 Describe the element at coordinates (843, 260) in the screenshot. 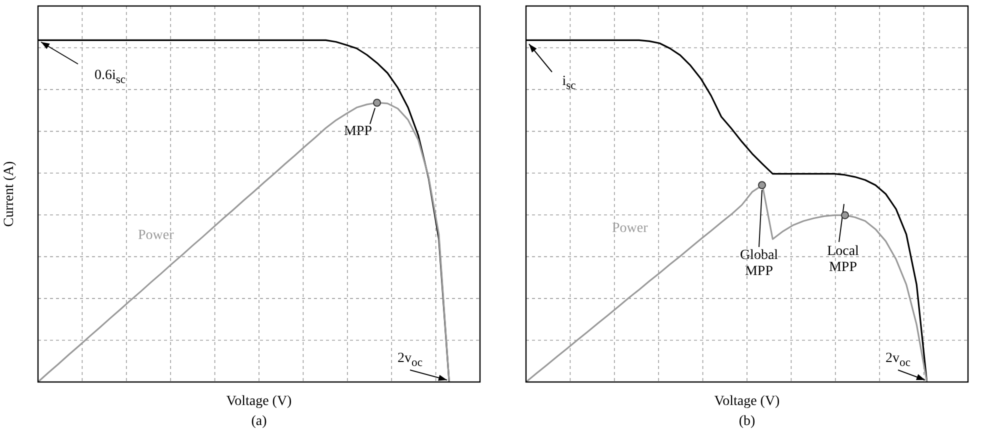

I see `annotation: Local MPP` at that location.